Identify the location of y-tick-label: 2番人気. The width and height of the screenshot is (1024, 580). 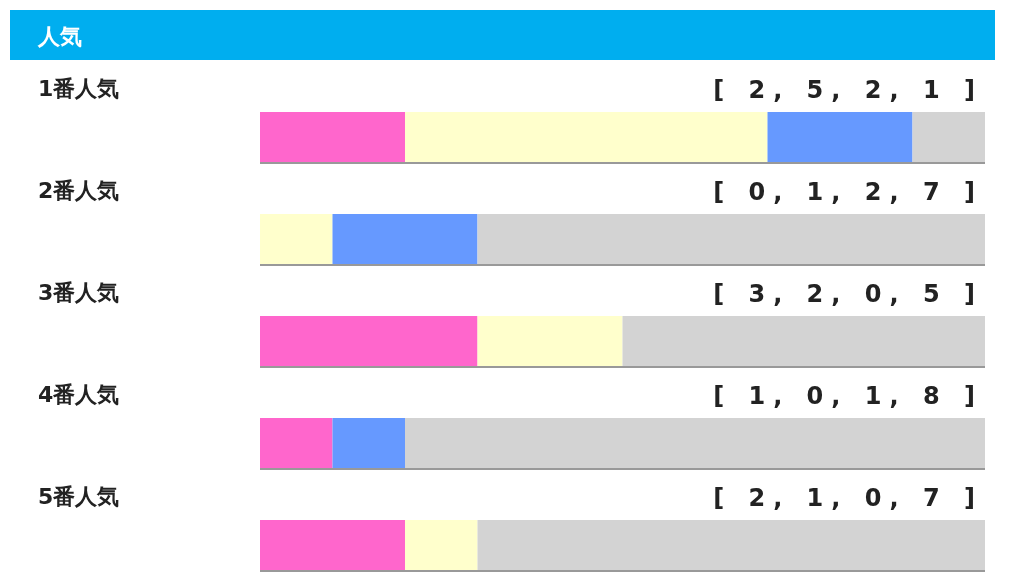
(79, 190).